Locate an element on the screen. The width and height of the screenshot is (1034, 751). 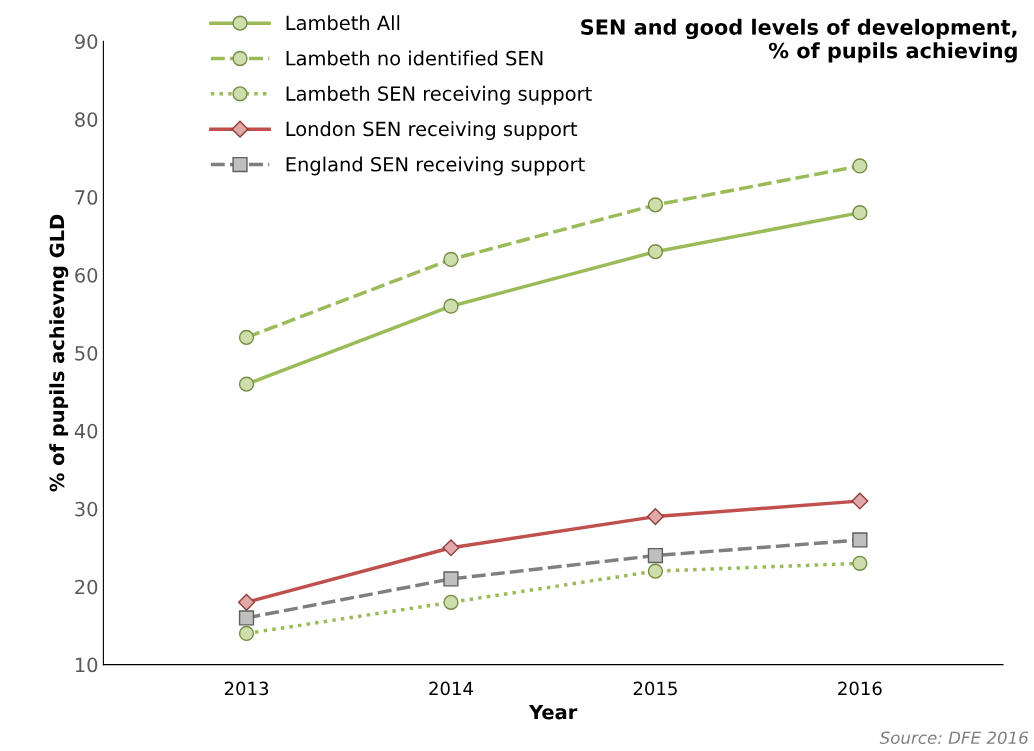
x-tick-label: 2015 is located at coordinates (655, 688).